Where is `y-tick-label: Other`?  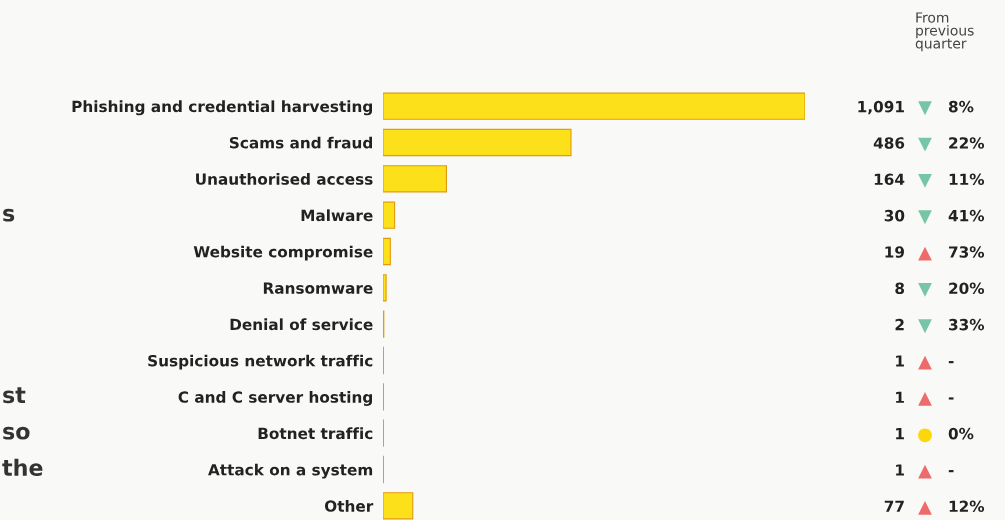 y-tick-label: Other is located at coordinates (349, 506).